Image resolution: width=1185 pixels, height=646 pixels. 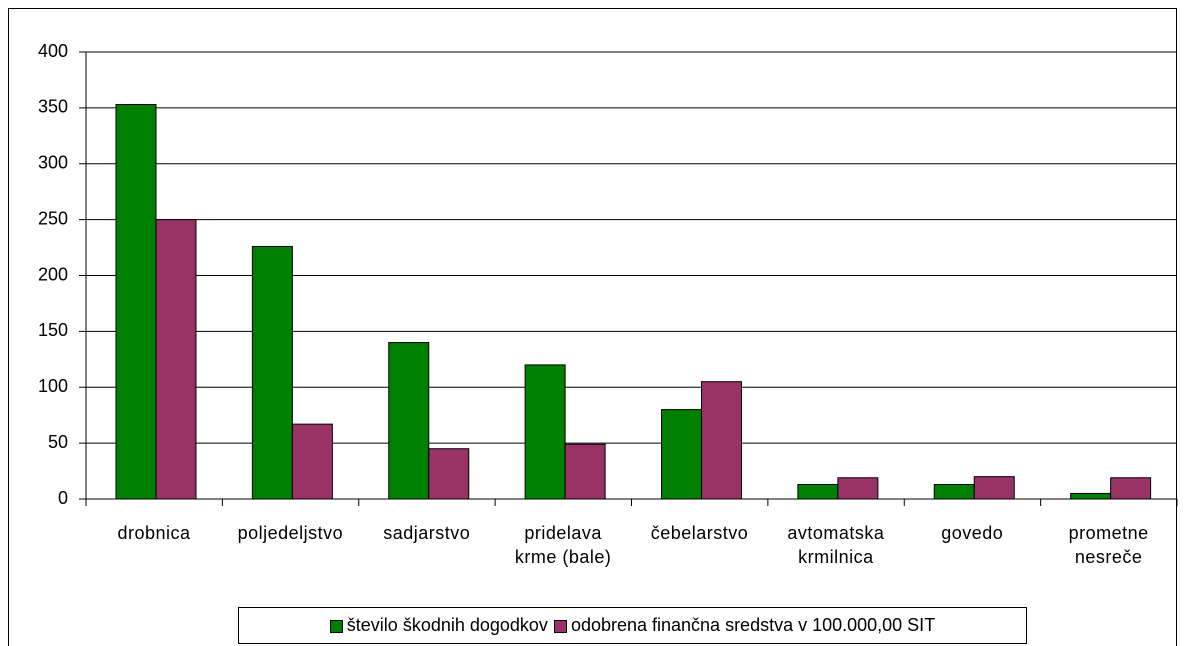 What do you see at coordinates (427, 533) in the screenshot?
I see `x-tick-label: sadjarstvo` at bounding box center [427, 533].